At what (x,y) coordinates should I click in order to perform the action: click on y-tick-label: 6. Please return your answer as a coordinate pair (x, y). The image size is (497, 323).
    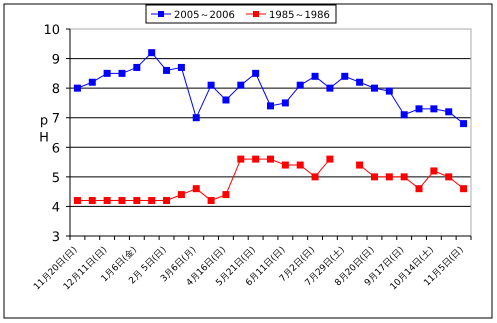
    Looking at the image, I should click on (56, 148).